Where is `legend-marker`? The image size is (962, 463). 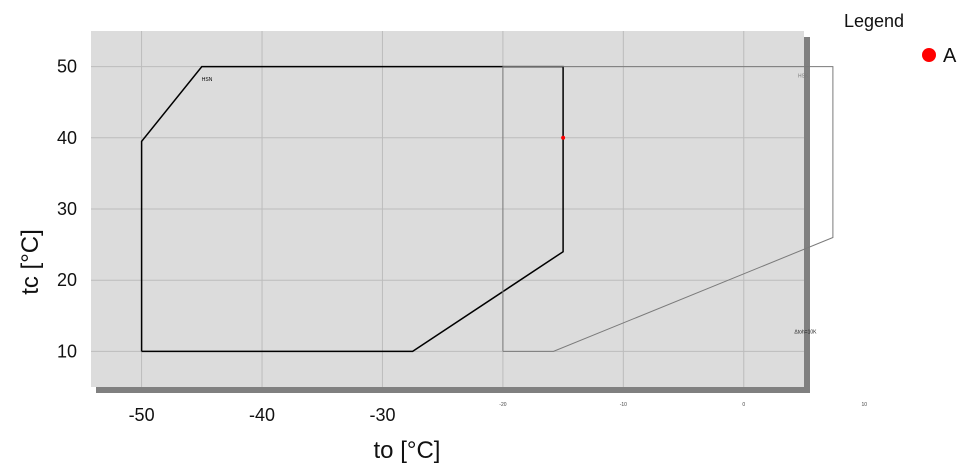 legend-marker is located at coordinates (929, 55).